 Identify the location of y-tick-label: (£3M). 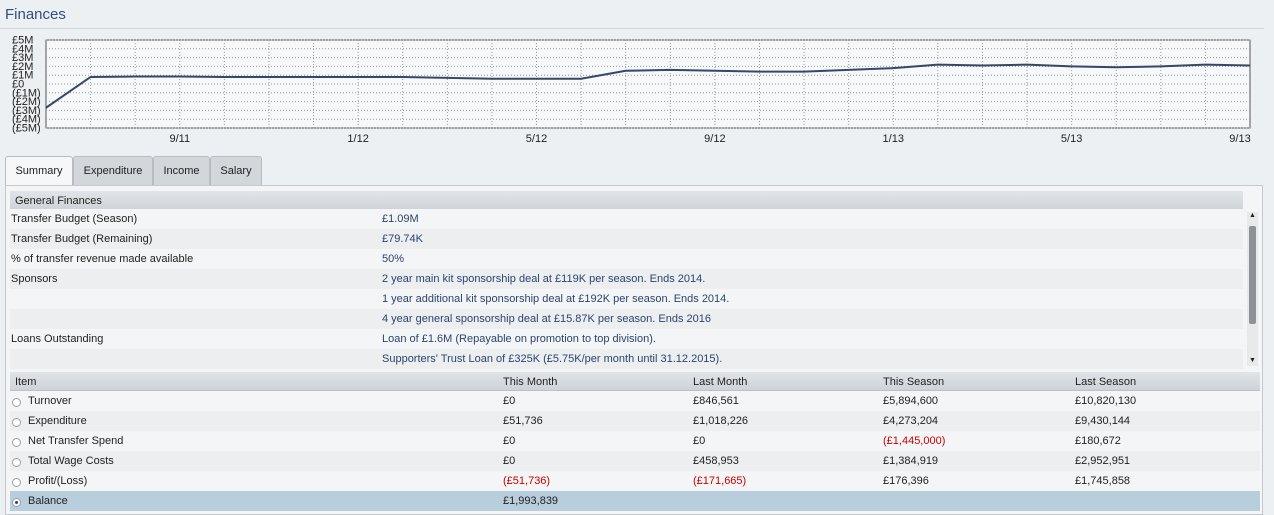
(26, 111).